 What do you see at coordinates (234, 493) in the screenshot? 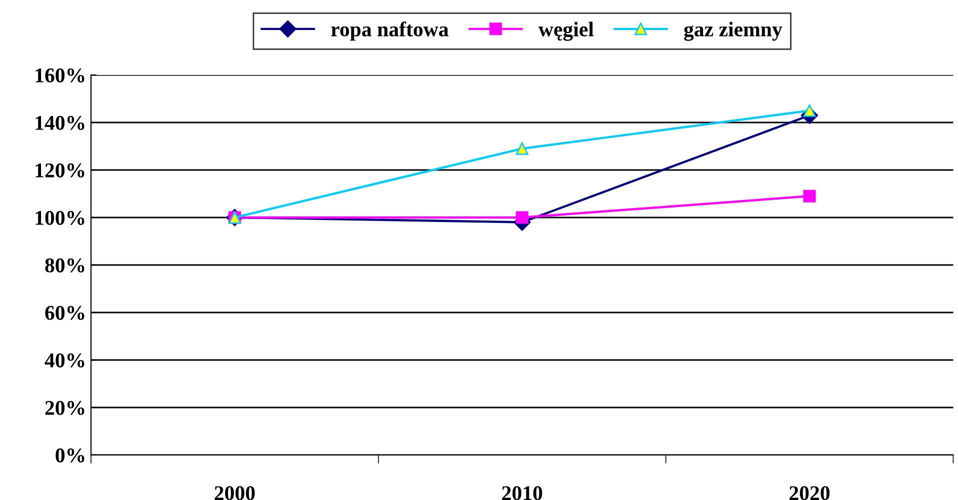
I see `x-tick-label: 2000` at bounding box center [234, 493].